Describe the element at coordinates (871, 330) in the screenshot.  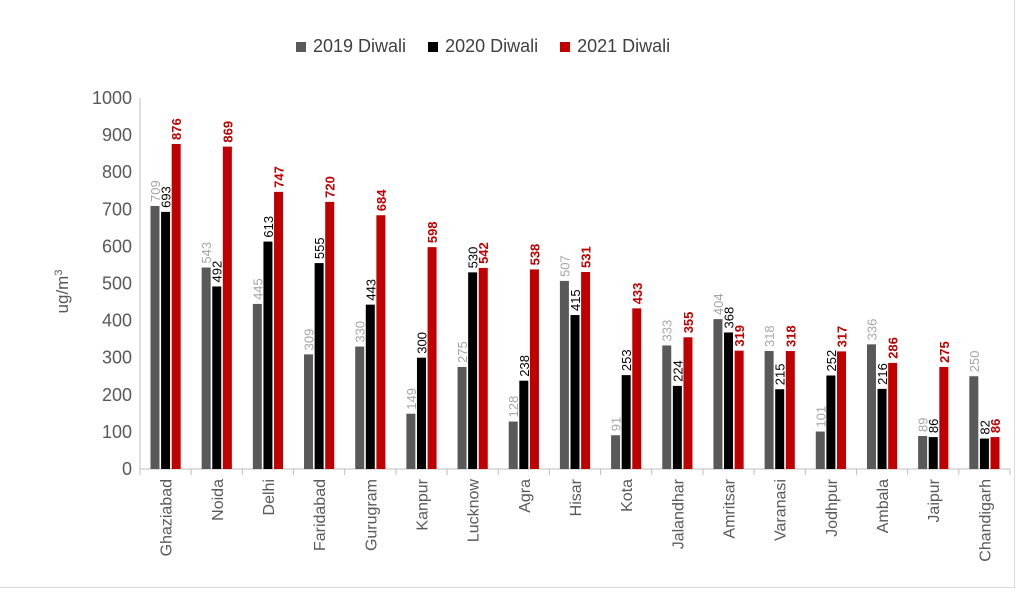
I see `data-label-2019-ambala: 336` at that location.